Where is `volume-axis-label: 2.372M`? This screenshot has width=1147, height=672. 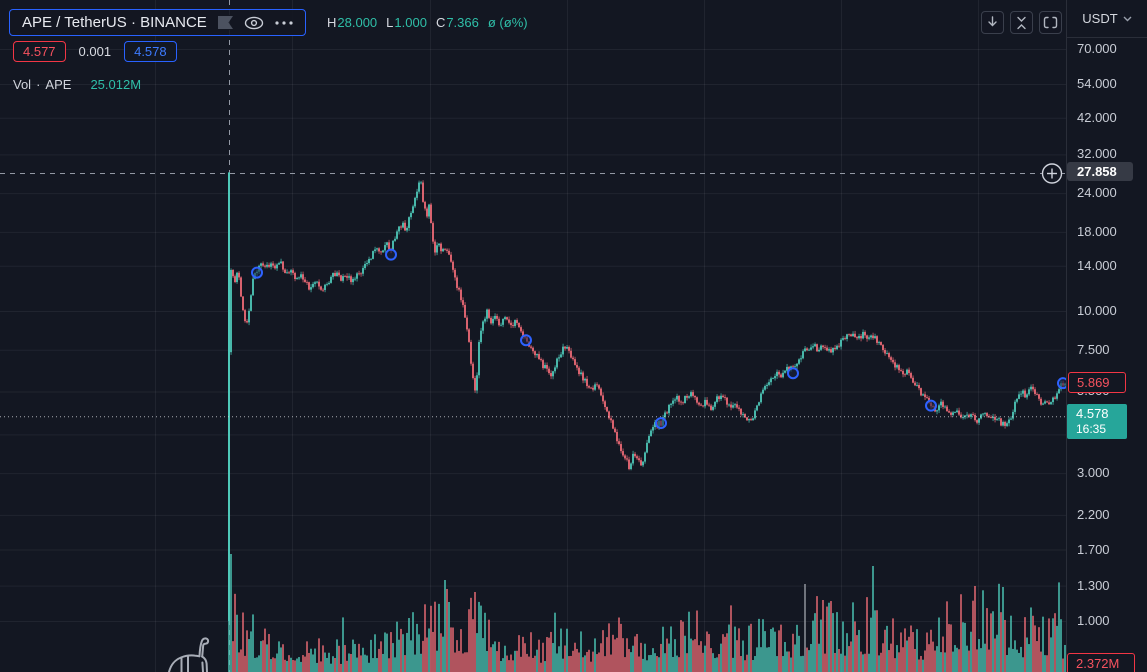 volume-axis-label: 2.372M is located at coordinates (1101, 662).